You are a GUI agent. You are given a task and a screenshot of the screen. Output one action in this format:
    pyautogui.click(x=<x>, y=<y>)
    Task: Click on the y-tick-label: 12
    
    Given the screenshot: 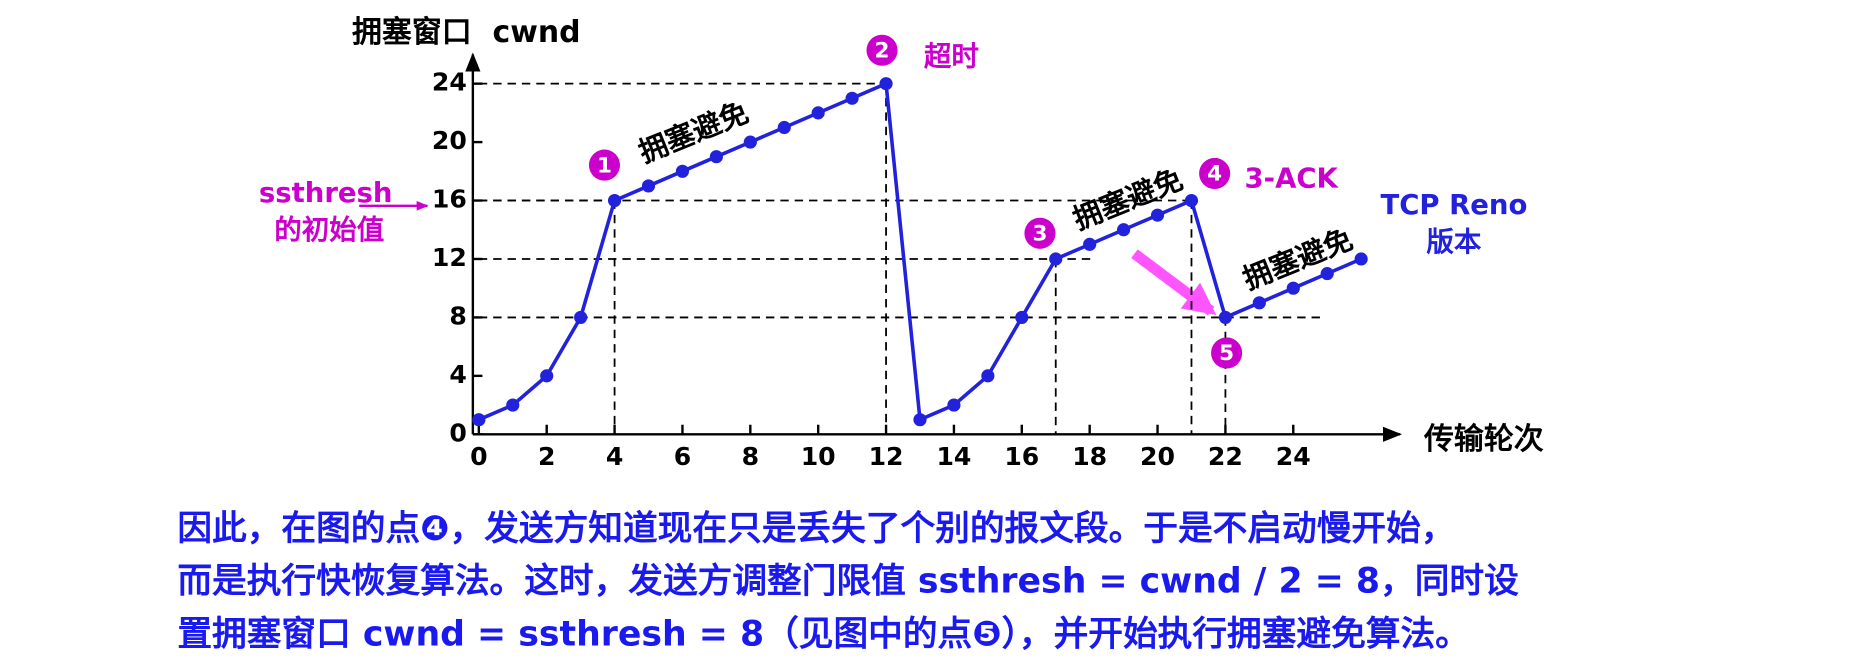 What is the action you would take?
    pyautogui.click(x=449, y=257)
    